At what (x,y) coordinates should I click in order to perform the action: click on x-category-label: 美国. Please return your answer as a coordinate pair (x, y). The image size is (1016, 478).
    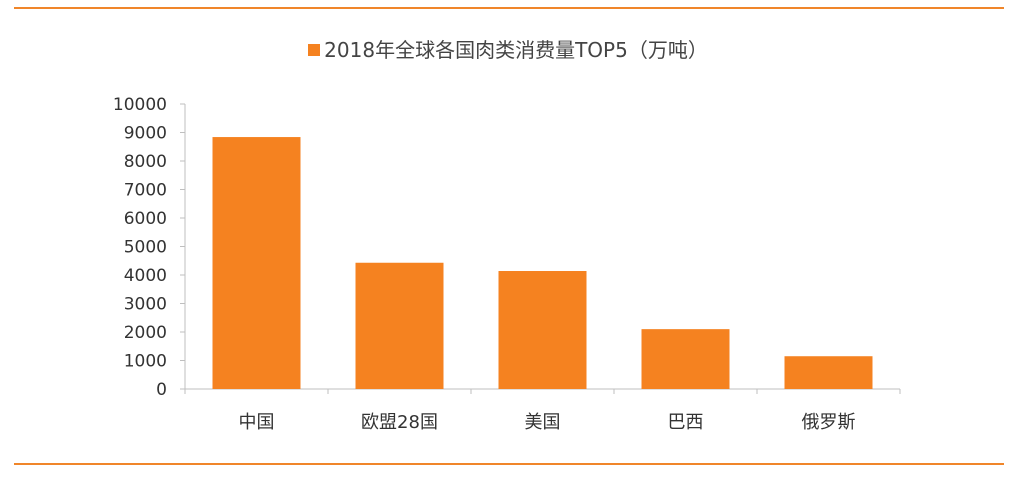
    Looking at the image, I should click on (543, 422).